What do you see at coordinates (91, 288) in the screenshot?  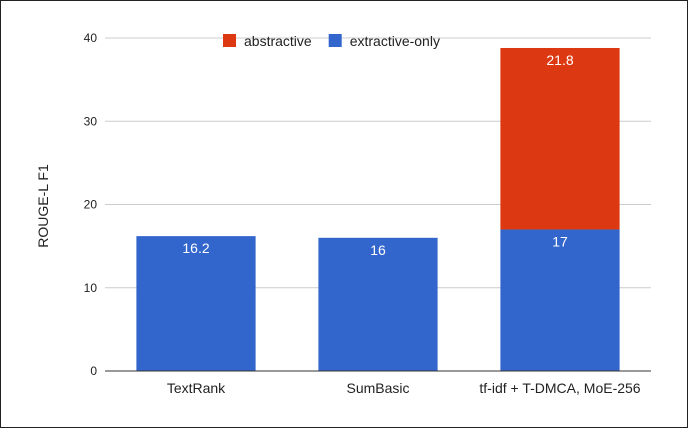 I see `y-tick-label: 10` at bounding box center [91, 288].